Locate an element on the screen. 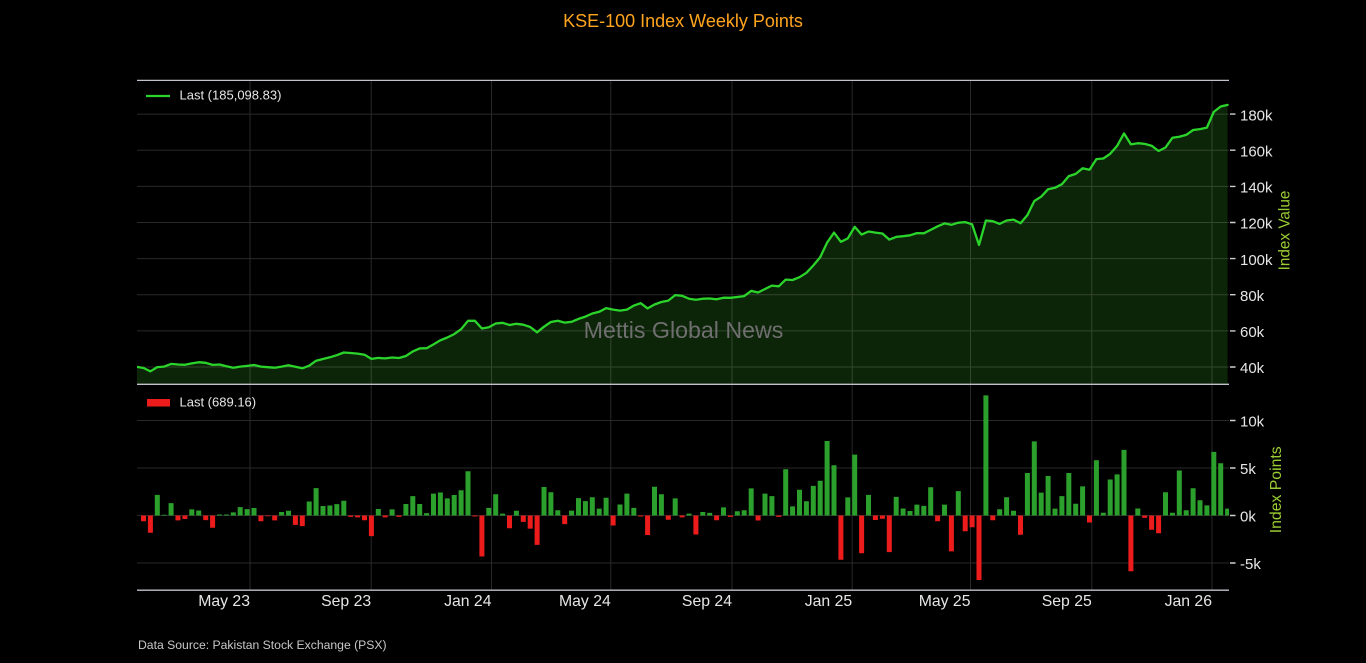  svg-text: 100k is located at coordinates (1256, 260).